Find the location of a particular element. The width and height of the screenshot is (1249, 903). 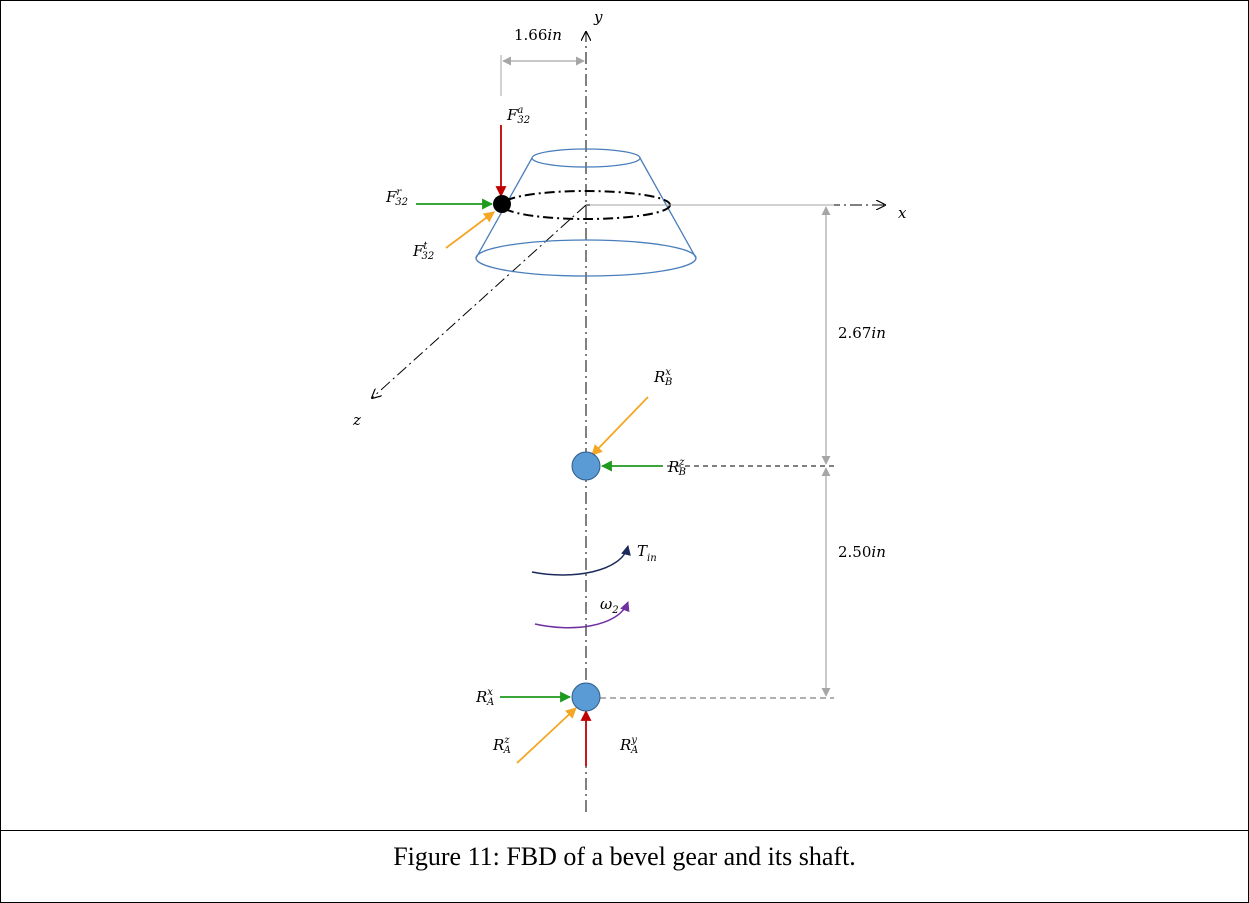

radius-dimension-label: 1.66in is located at coordinates (538, 35).